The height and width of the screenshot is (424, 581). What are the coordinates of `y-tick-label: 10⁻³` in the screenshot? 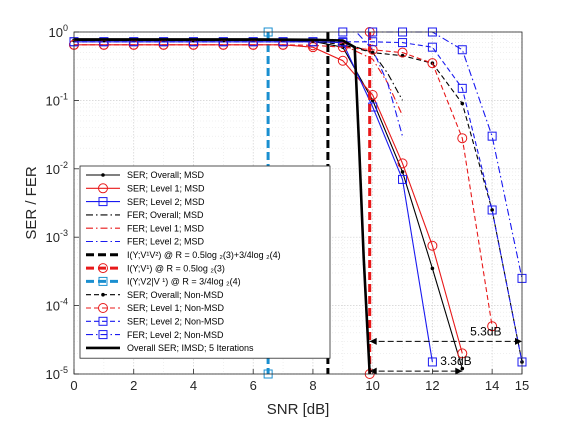 It's located at (57, 236).